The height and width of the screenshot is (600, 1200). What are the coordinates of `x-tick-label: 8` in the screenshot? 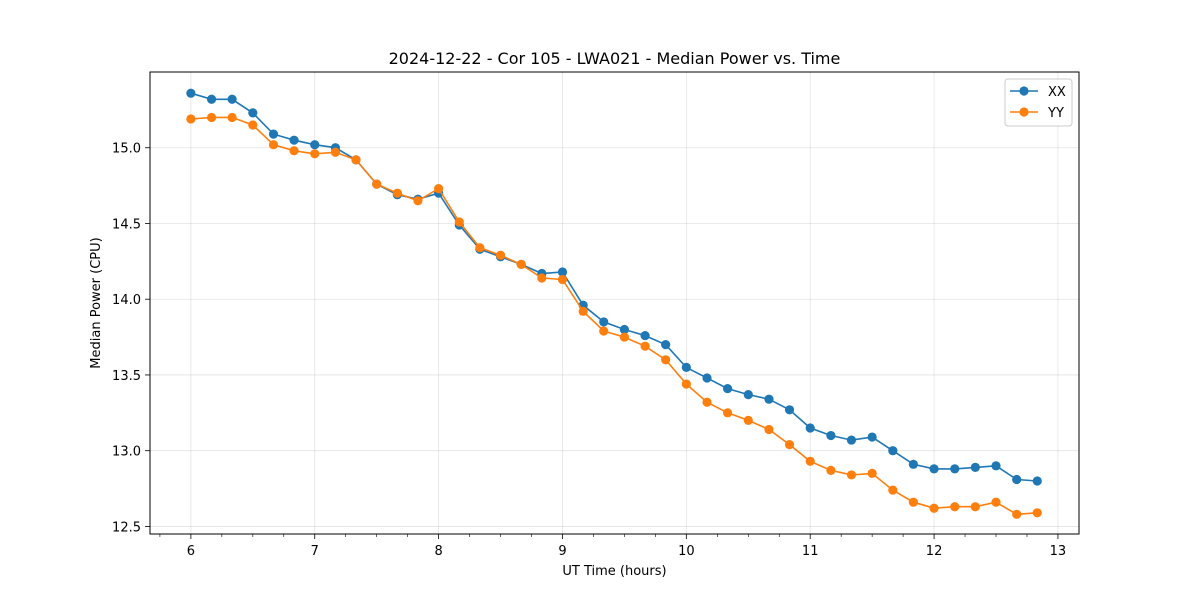 It's located at (438, 551).